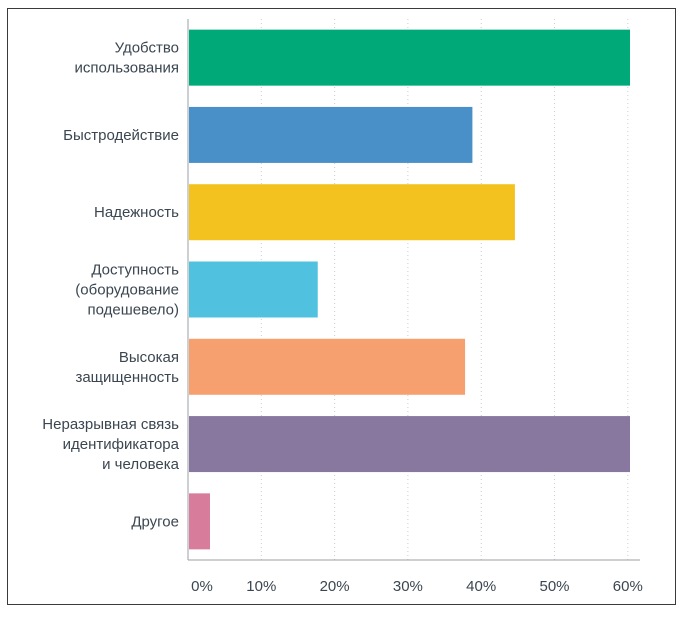 The width and height of the screenshot is (683, 617). What do you see at coordinates (408, 586) in the screenshot?
I see `x-tick-label-30: 30%` at bounding box center [408, 586].